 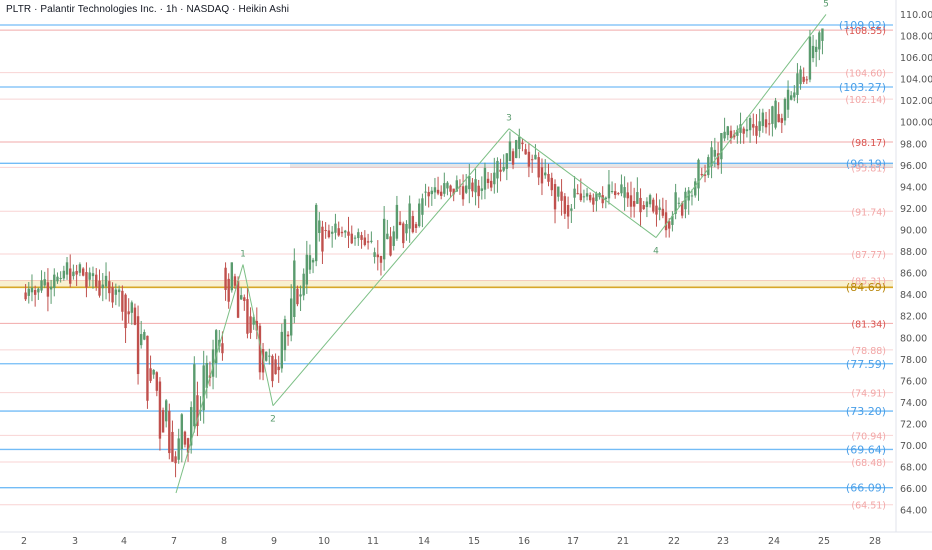 What do you see at coordinates (866, 364) in the screenshot?
I see `level-label: (77.59)` at bounding box center [866, 364].